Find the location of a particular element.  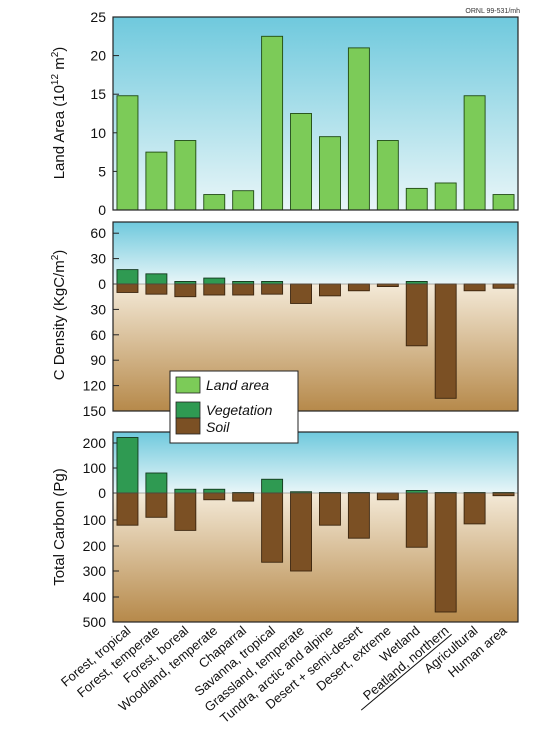

legend-label-land-area: Land area is located at coordinates (237, 385).